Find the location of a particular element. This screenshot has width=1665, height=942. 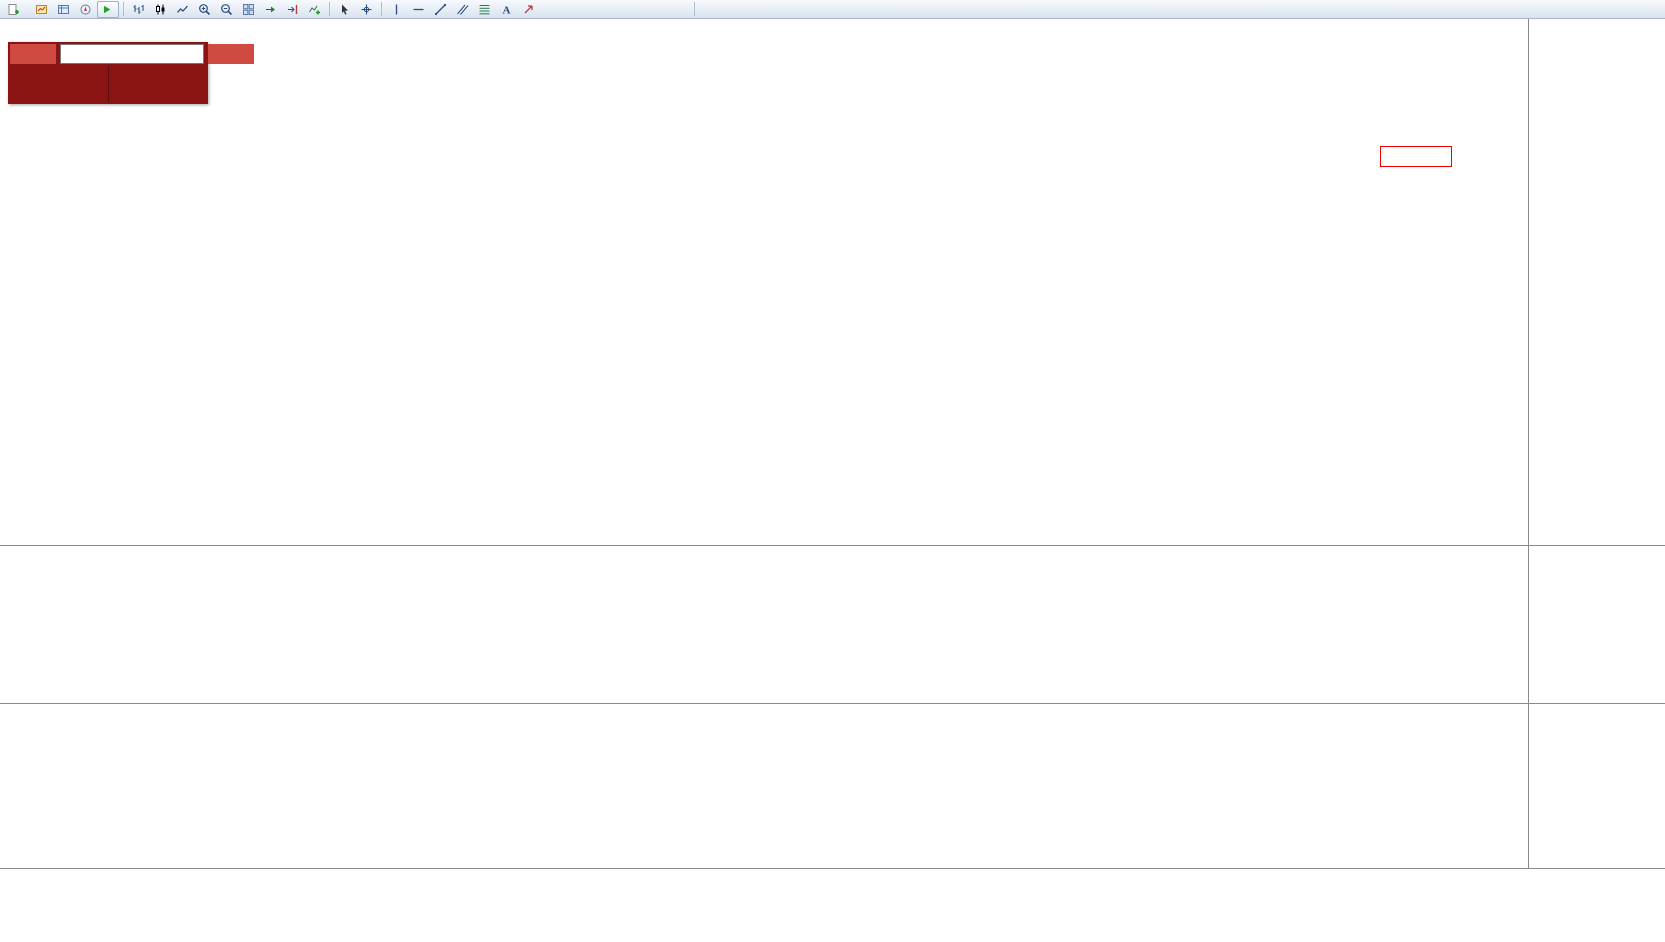

navigator-button is located at coordinates (85, 9).